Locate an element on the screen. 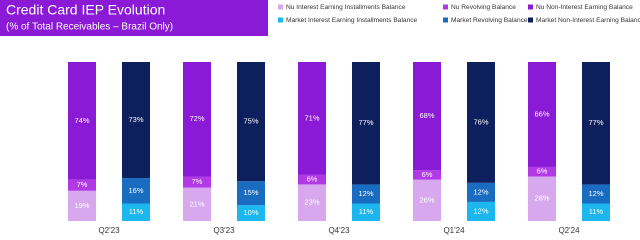 The image size is (640, 240). value-label: 10% is located at coordinates (250, 212).